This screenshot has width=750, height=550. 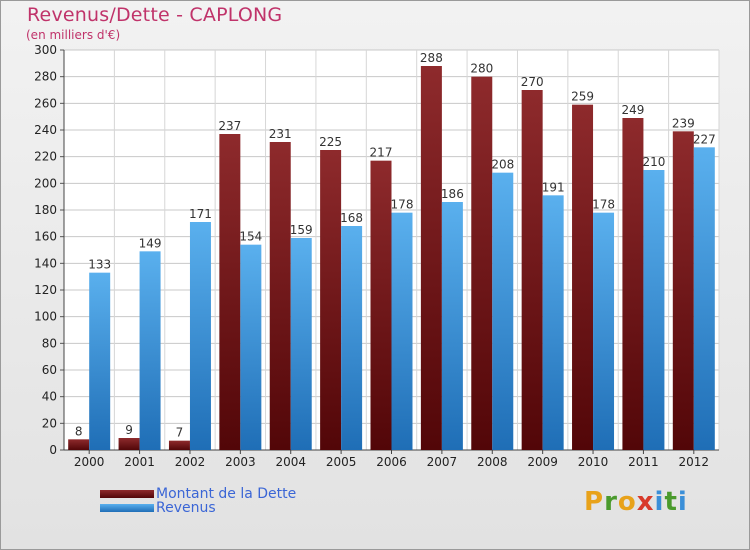 What do you see at coordinates (45, 50) in the screenshot?
I see `y-tick-label: 300` at bounding box center [45, 50].